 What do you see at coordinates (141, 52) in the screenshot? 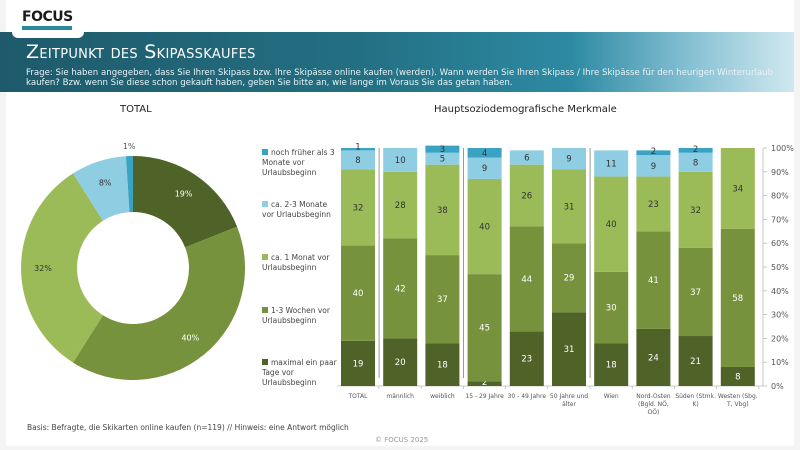
I see `page-title: Zeitpunkt des Skipasskaufes` at bounding box center [141, 52].